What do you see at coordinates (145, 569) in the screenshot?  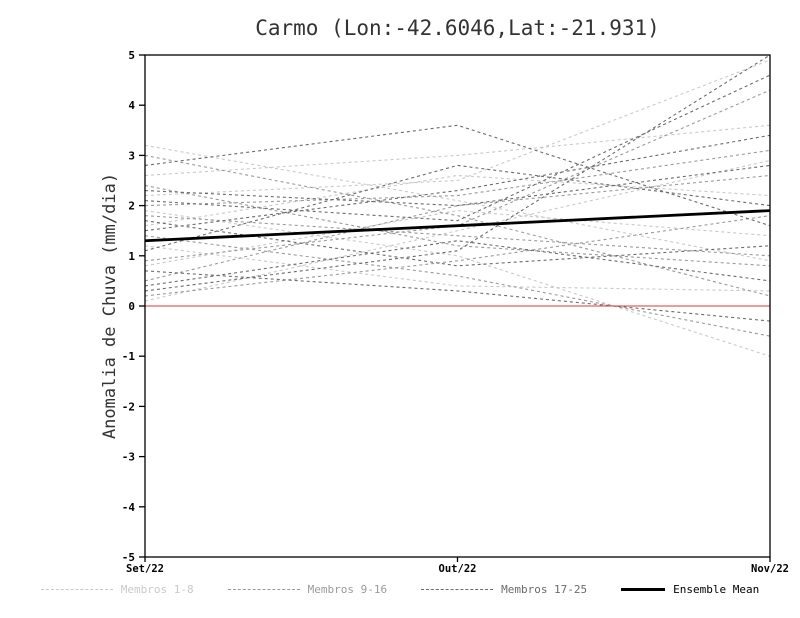 I see `svg-text: Set/22` at bounding box center [145, 569].